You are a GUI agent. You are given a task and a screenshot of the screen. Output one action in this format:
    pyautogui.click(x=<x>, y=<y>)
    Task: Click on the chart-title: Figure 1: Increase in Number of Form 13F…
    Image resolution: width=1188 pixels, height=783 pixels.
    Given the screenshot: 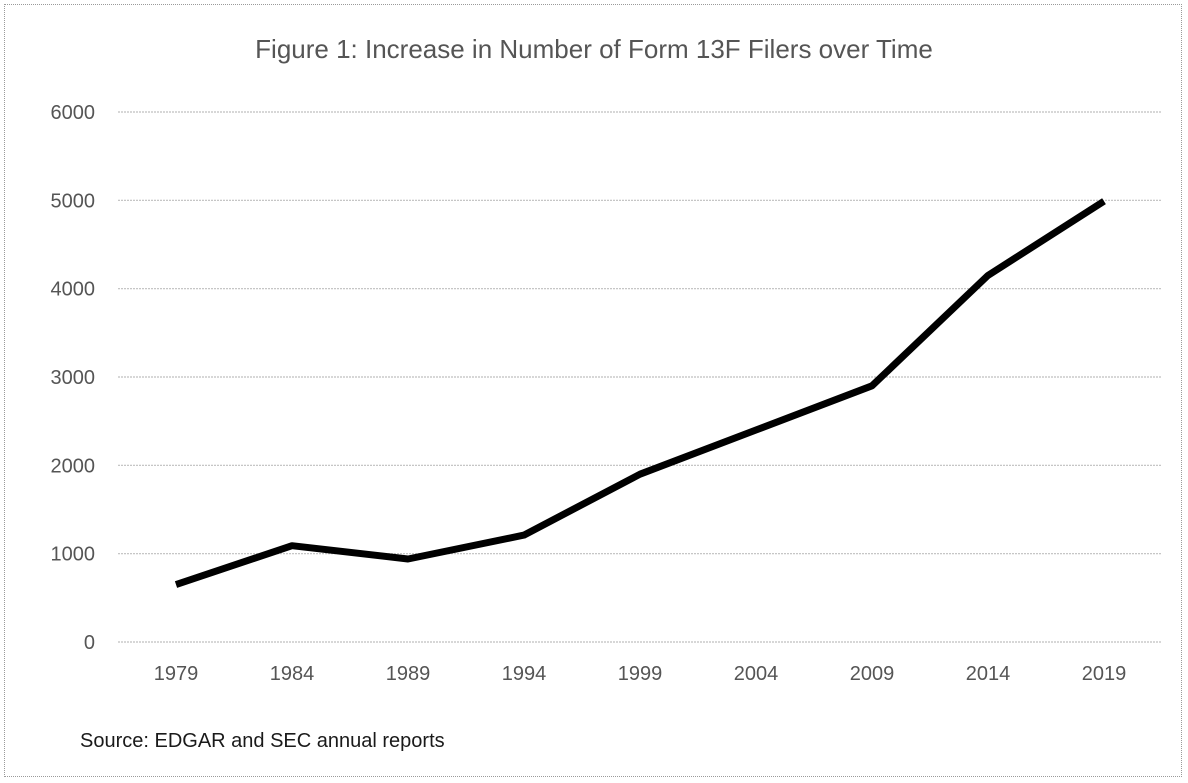 What is the action you would take?
    pyautogui.click(x=594, y=49)
    